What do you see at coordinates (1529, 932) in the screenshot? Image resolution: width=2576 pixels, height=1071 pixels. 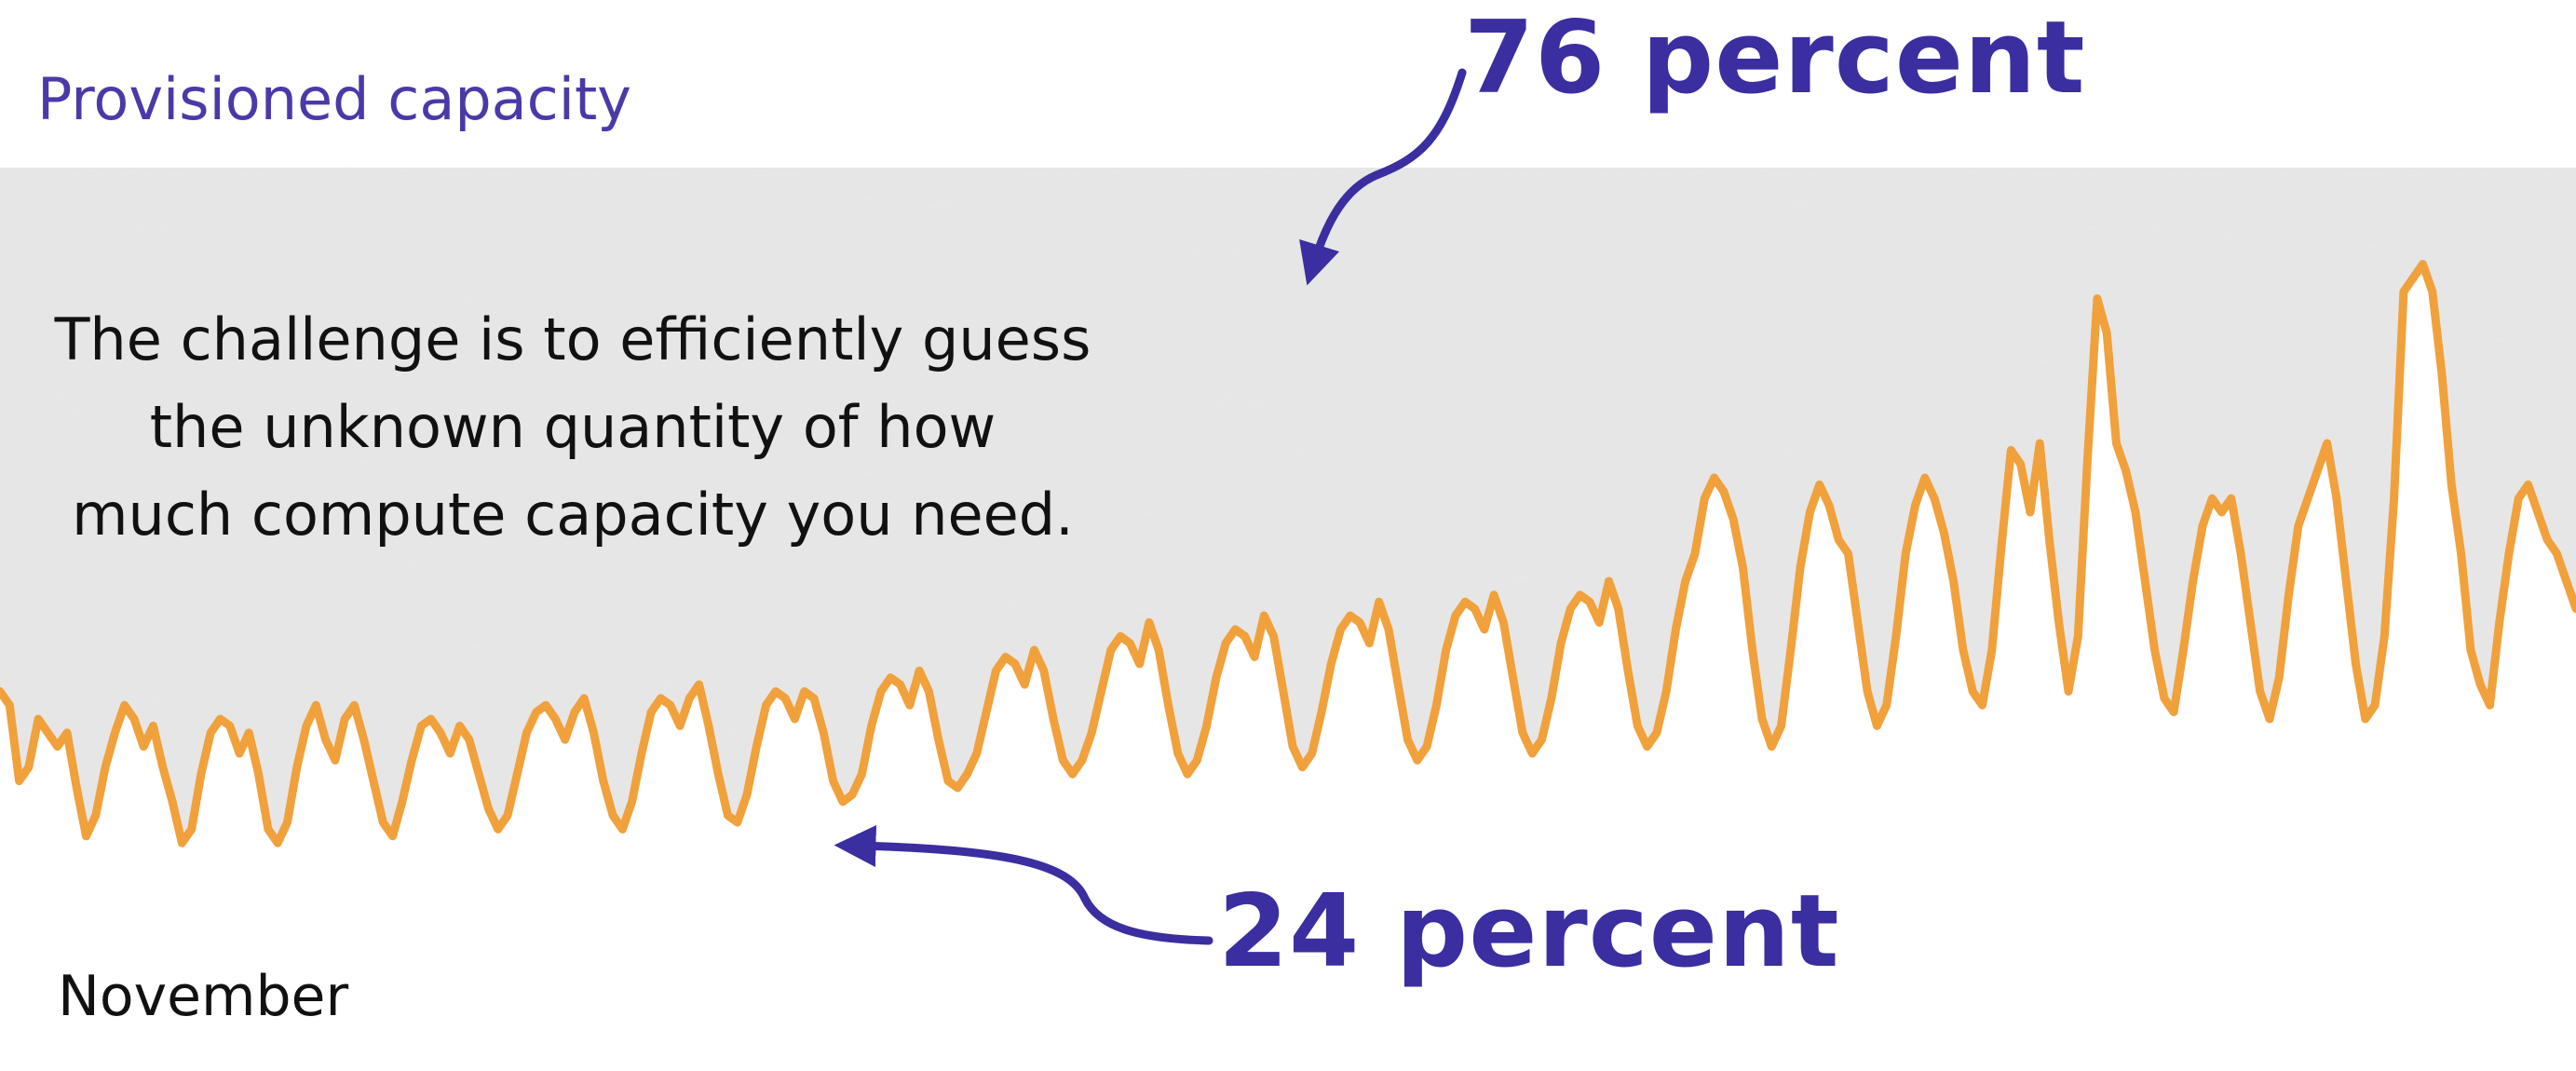 I see `bottom-percent-annotation: 24 percent` at bounding box center [1529, 932].